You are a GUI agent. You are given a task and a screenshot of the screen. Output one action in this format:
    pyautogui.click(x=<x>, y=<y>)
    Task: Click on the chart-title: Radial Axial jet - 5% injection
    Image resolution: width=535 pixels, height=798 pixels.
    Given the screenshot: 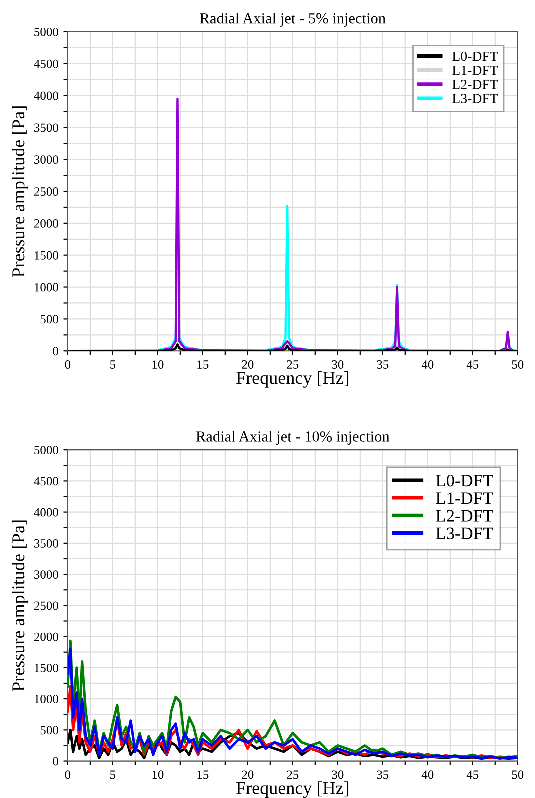 What is the action you would take?
    pyautogui.click(x=293, y=19)
    